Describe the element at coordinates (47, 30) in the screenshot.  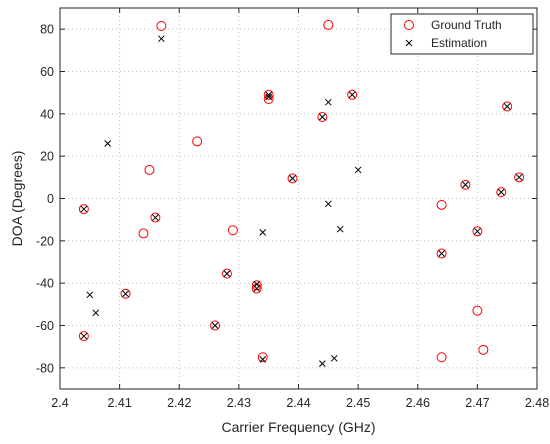
I see `y-tick-label: 80` at that location.